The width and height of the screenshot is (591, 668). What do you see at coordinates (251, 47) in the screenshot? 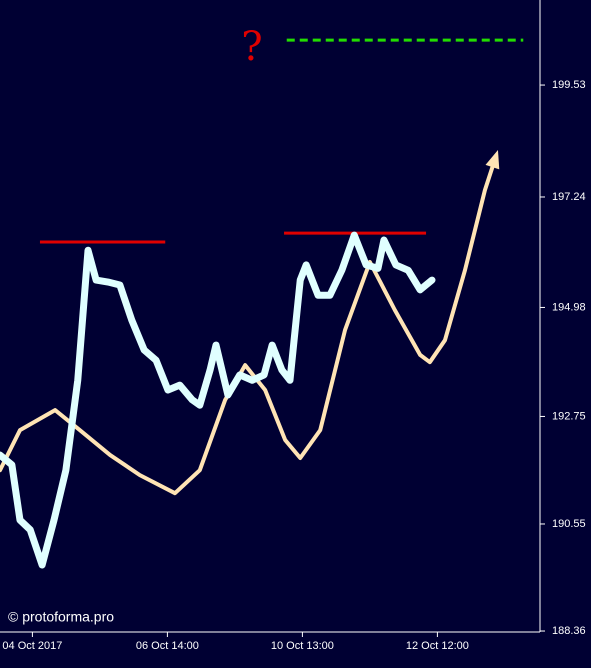
I see `annotation: ?` at bounding box center [251, 47].